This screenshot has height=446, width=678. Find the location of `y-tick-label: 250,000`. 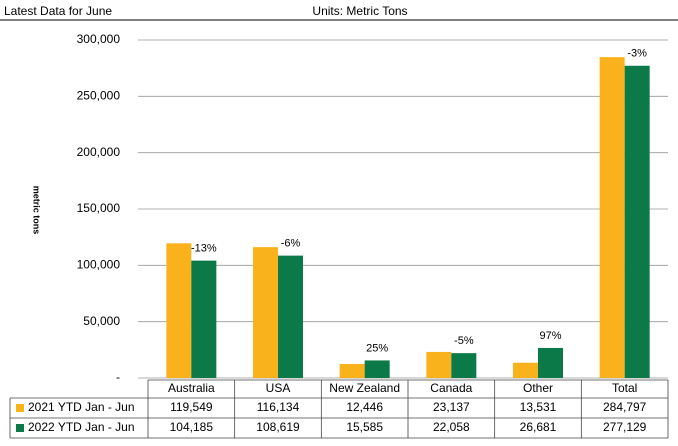

y-tick-label: 250,000 is located at coordinates (99, 96).